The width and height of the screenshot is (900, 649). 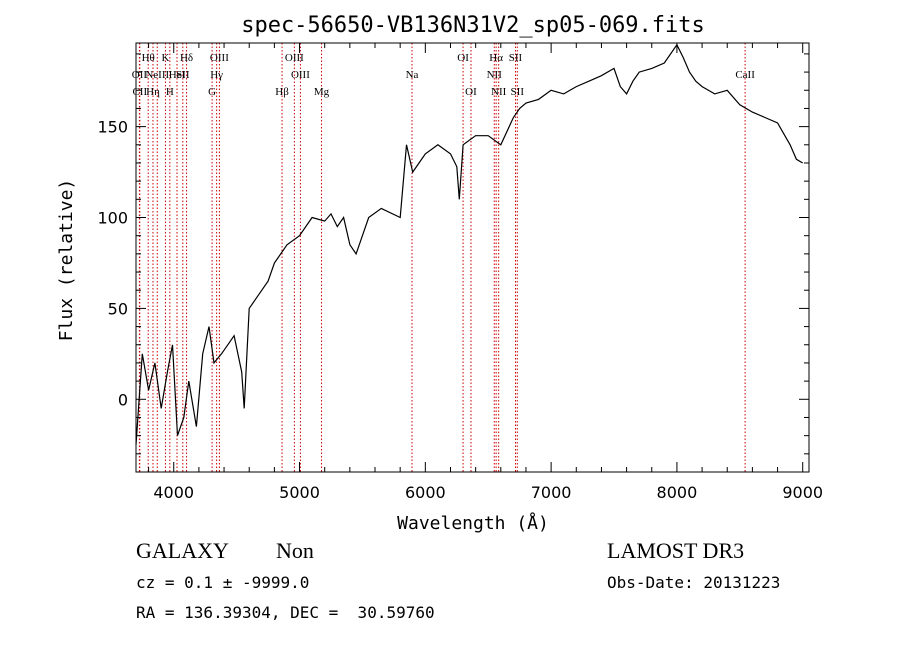 I want to click on x-tick-label-1: 5000, so click(x=299, y=492).